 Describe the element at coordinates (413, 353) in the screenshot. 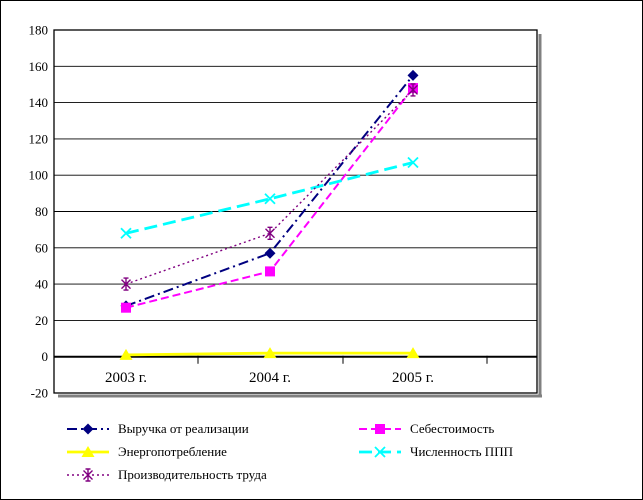

I see `triangle-marker-icon-p2` at that location.